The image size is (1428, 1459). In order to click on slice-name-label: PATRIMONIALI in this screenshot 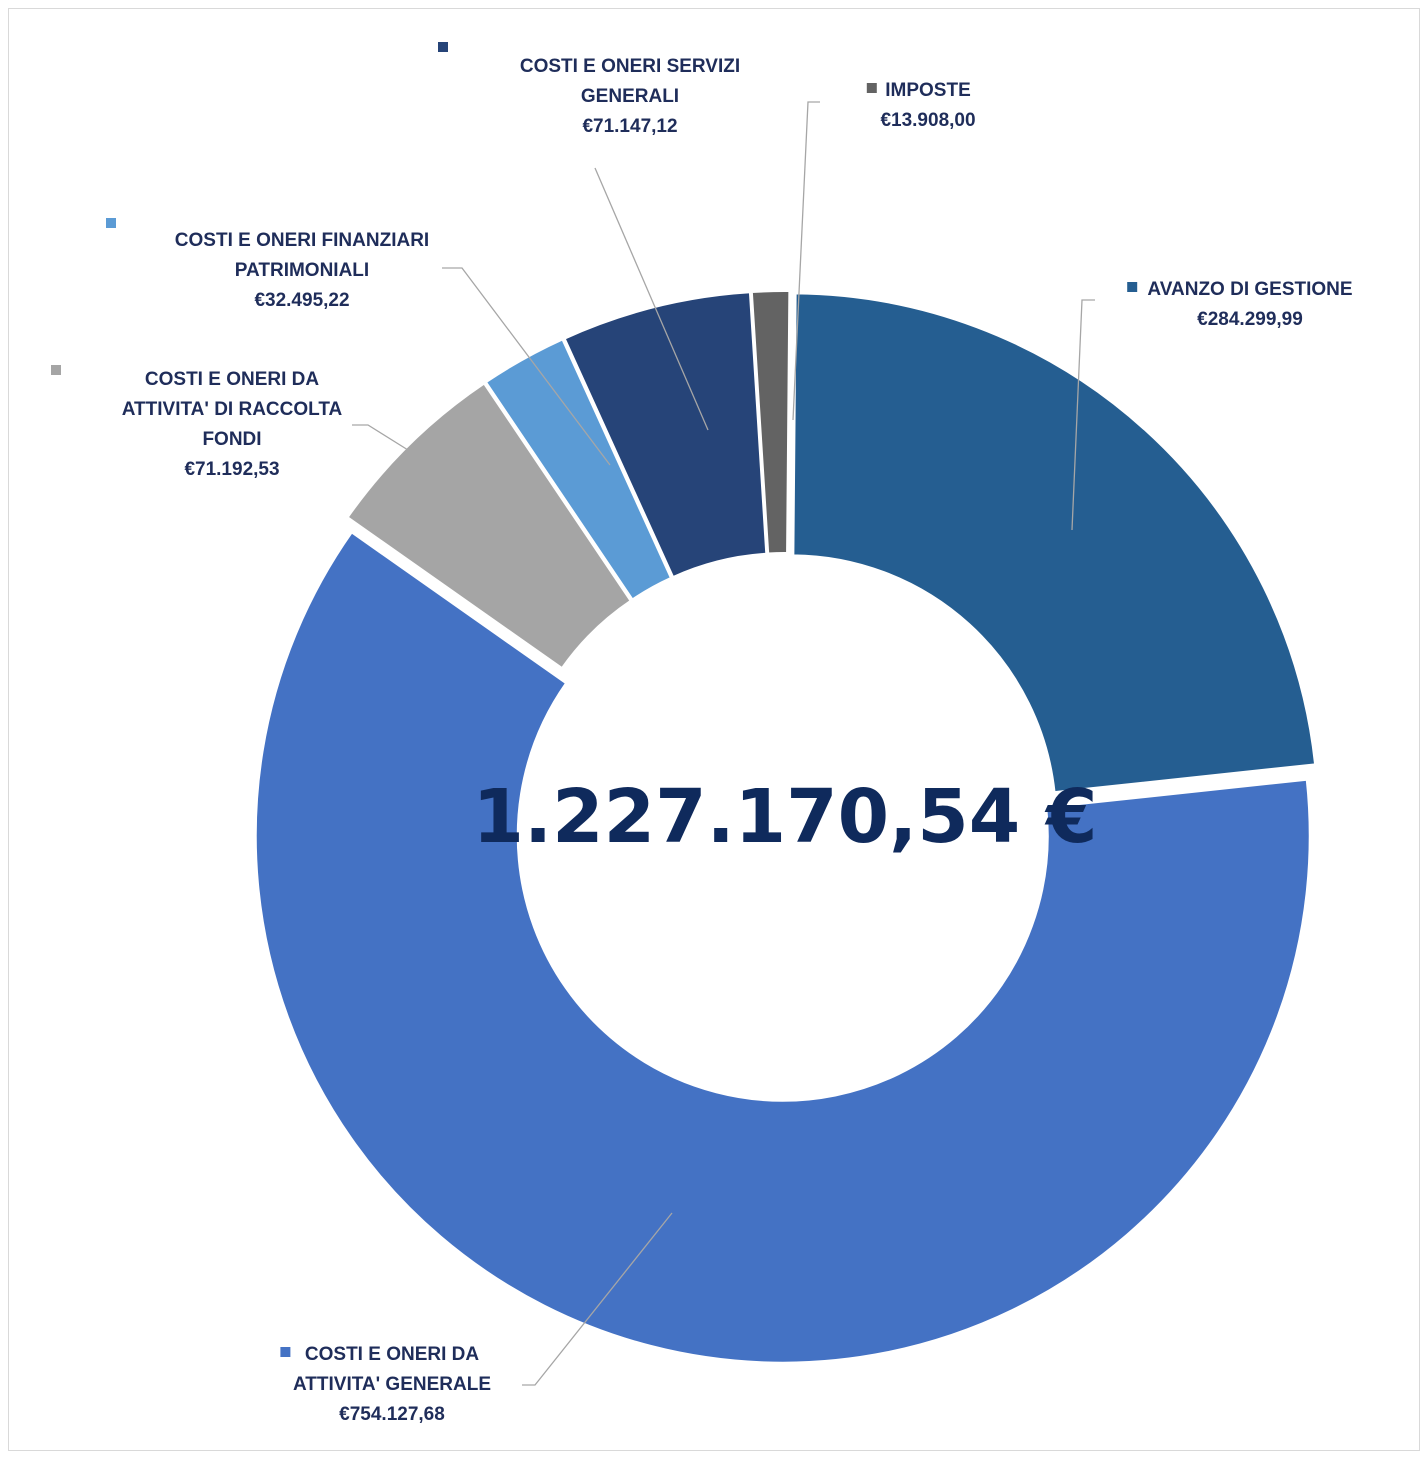, I will do `click(302, 270)`.